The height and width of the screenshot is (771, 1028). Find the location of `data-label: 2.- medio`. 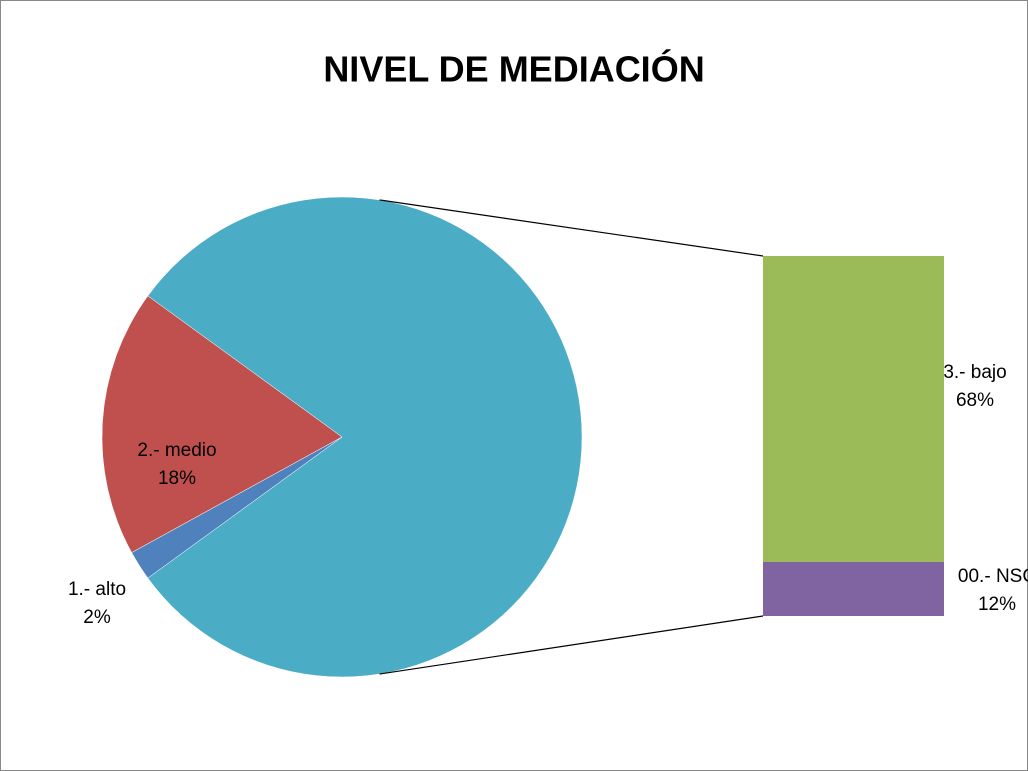

data-label: 2.- medio is located at coordinates (176, 450).